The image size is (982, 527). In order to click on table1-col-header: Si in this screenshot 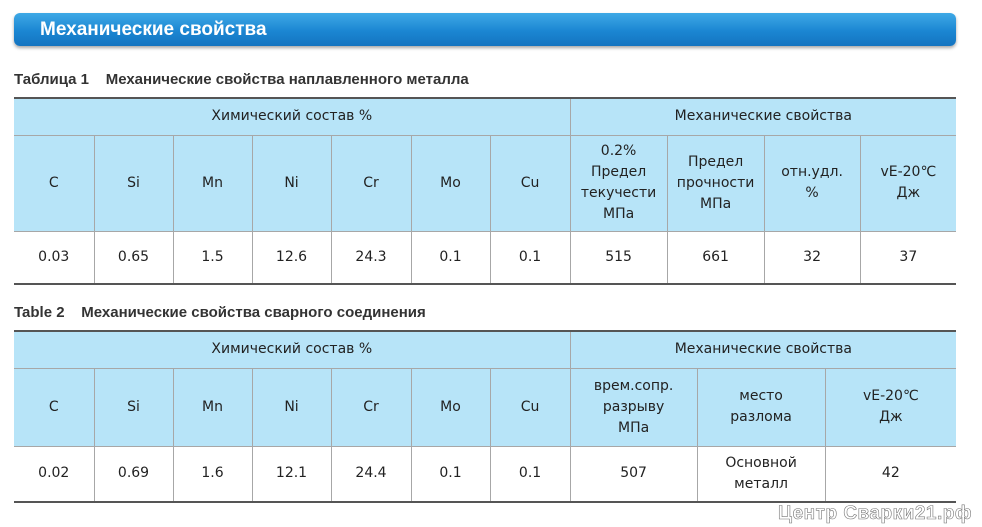, I will do `click(133, 183)`.